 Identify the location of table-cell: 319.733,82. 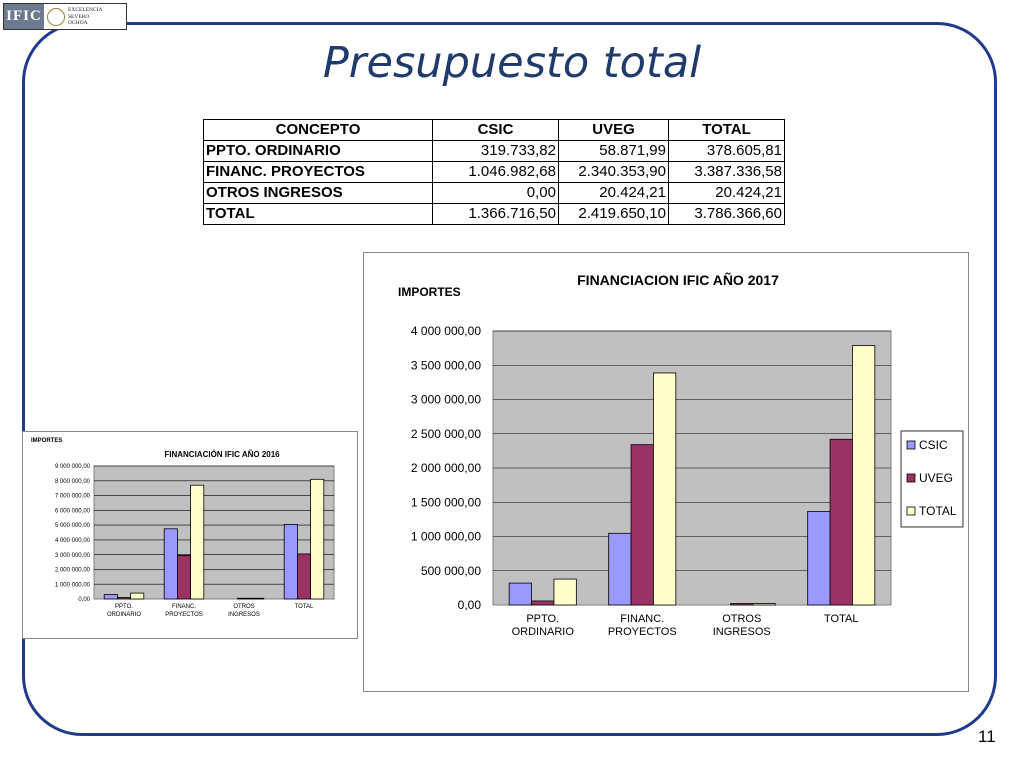
(495, 151).